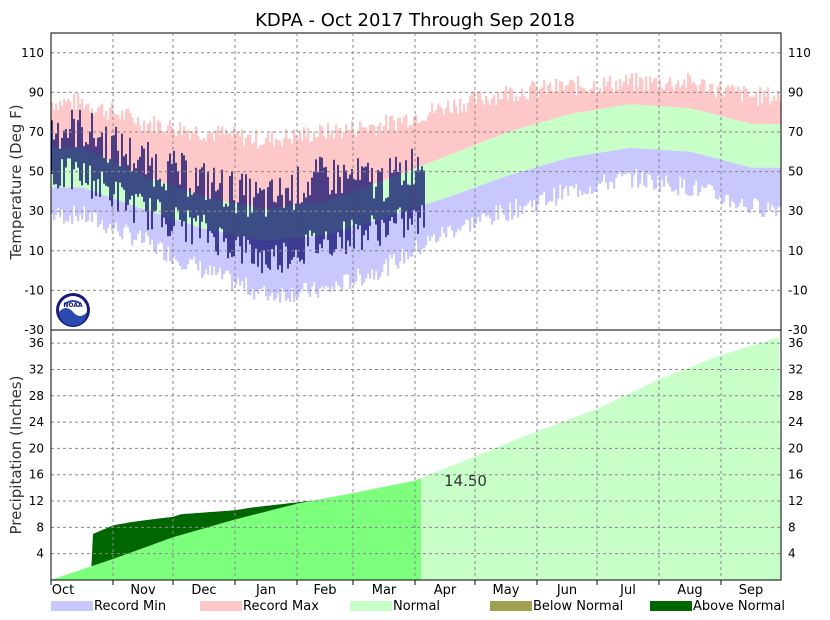  What do you see at coordinates (63, 590) in the screenshot?
I see `month-label: Oct` at bounding box center [63, 590].